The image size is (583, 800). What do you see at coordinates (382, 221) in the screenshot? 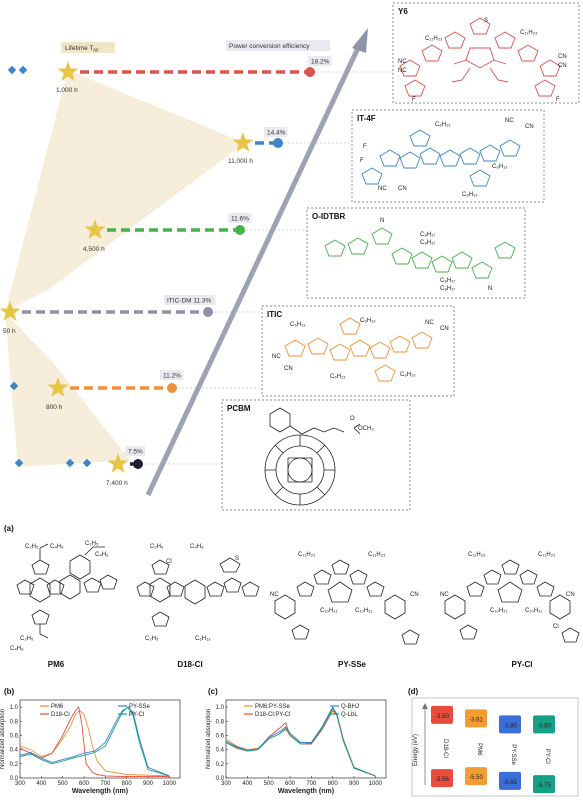
I see `svg-text: N` at bounding box center [382, 221].